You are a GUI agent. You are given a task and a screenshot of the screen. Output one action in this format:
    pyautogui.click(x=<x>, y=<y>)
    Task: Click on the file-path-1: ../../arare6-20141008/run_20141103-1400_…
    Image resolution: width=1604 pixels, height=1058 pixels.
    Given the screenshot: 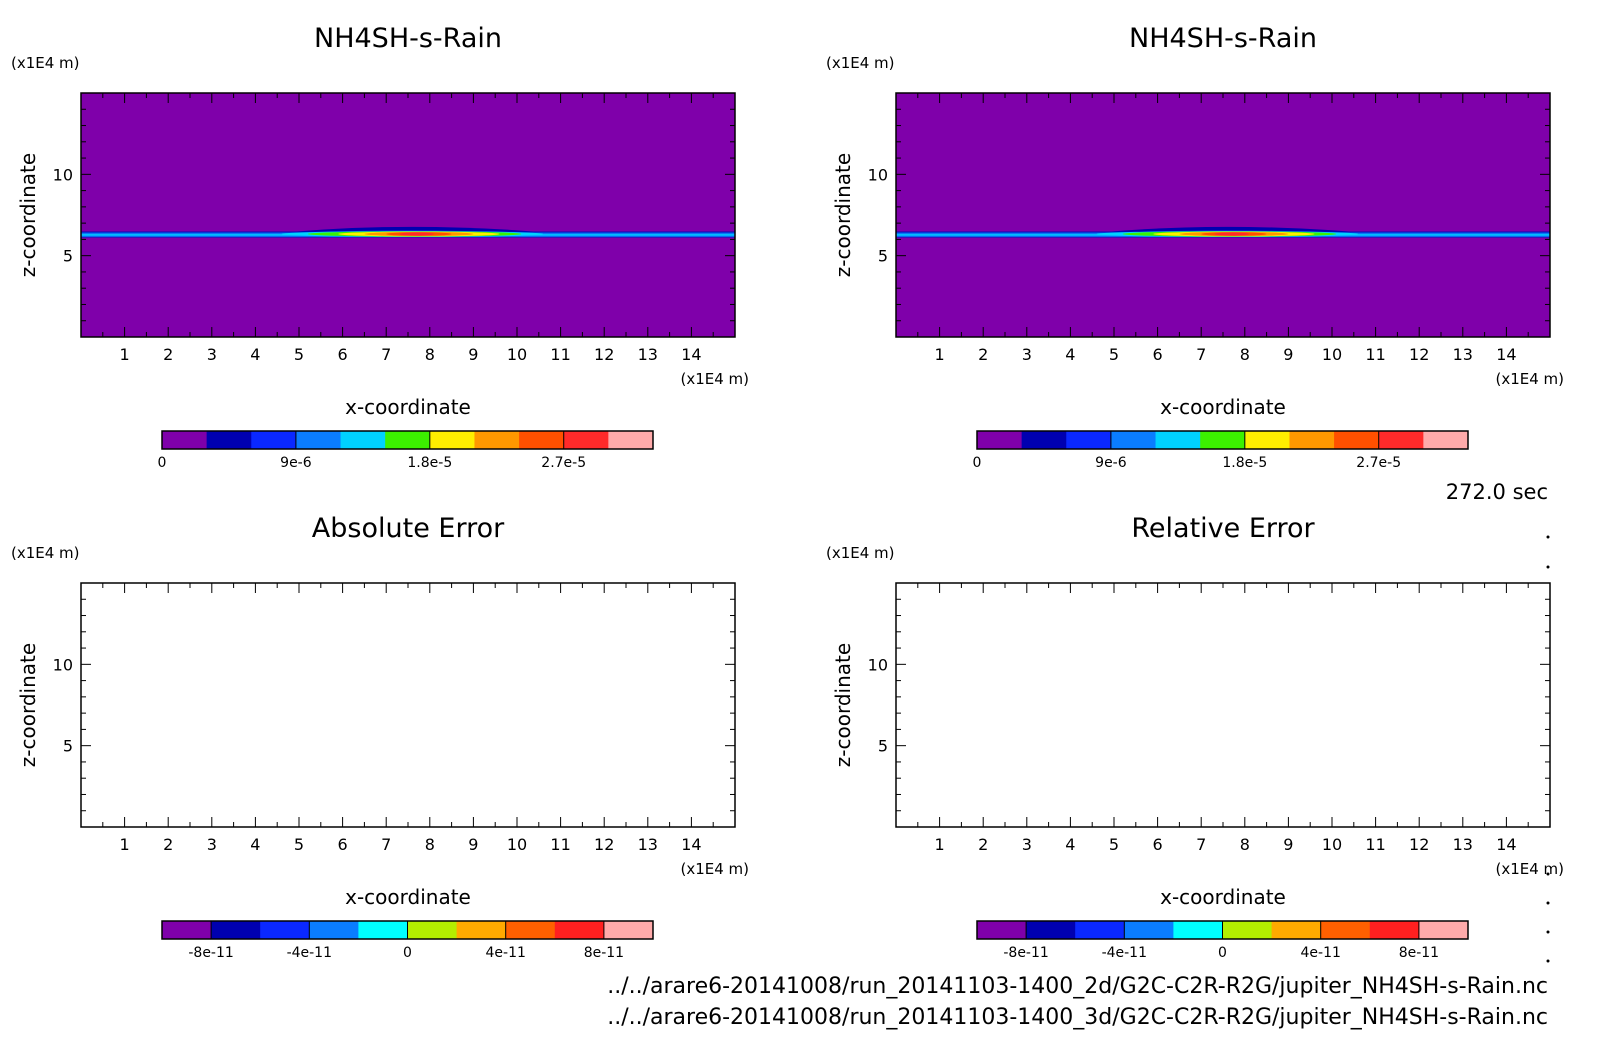 What is the action you would take?
    pyautogui.click(x=1077, y=986)
    